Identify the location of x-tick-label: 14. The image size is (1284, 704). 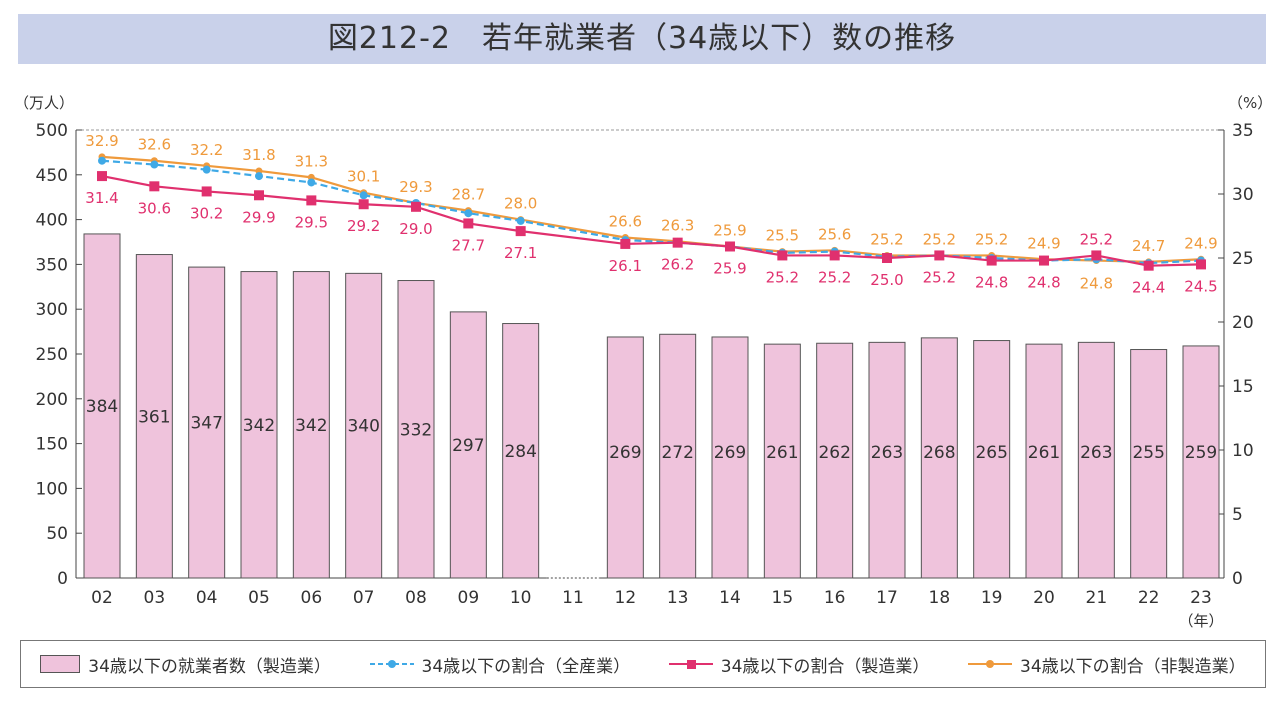
(730, 598).